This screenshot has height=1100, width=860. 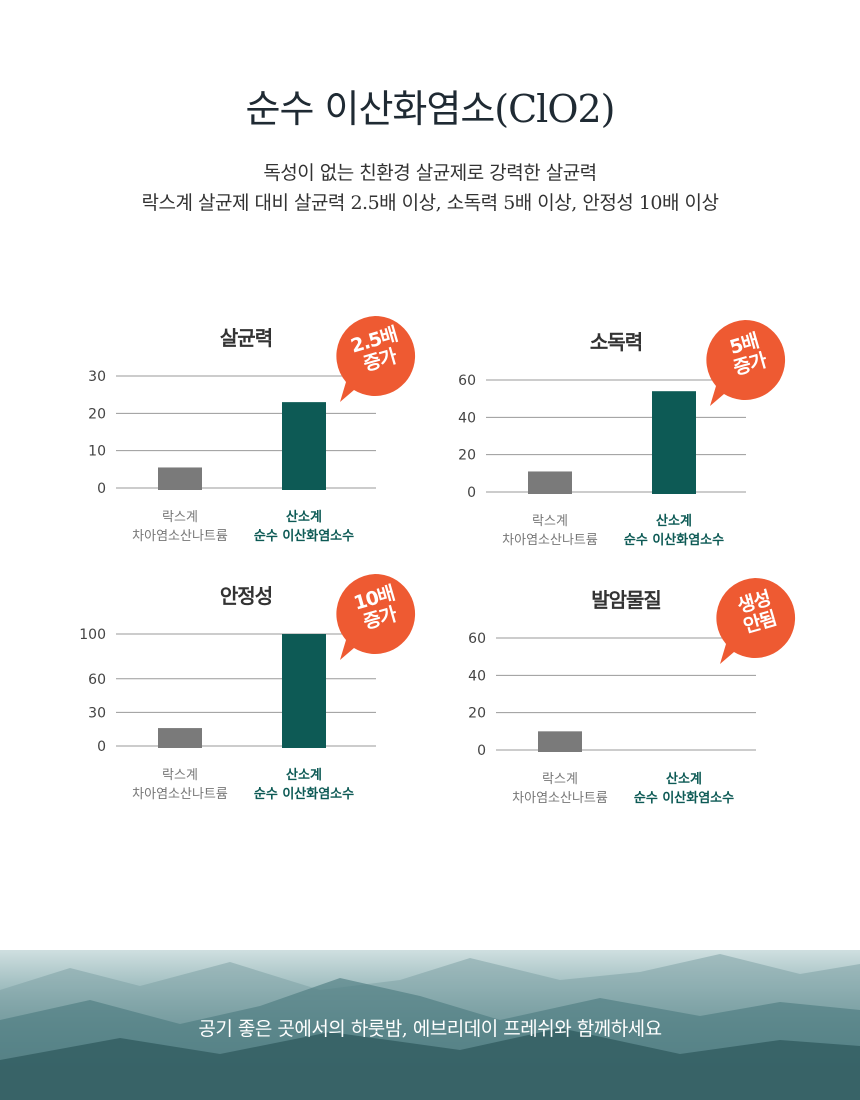 I want to click on subtitle-line-1: 독성이 없는 친환경 살균제로 강력한 살균력, so click(x=430, y=173).